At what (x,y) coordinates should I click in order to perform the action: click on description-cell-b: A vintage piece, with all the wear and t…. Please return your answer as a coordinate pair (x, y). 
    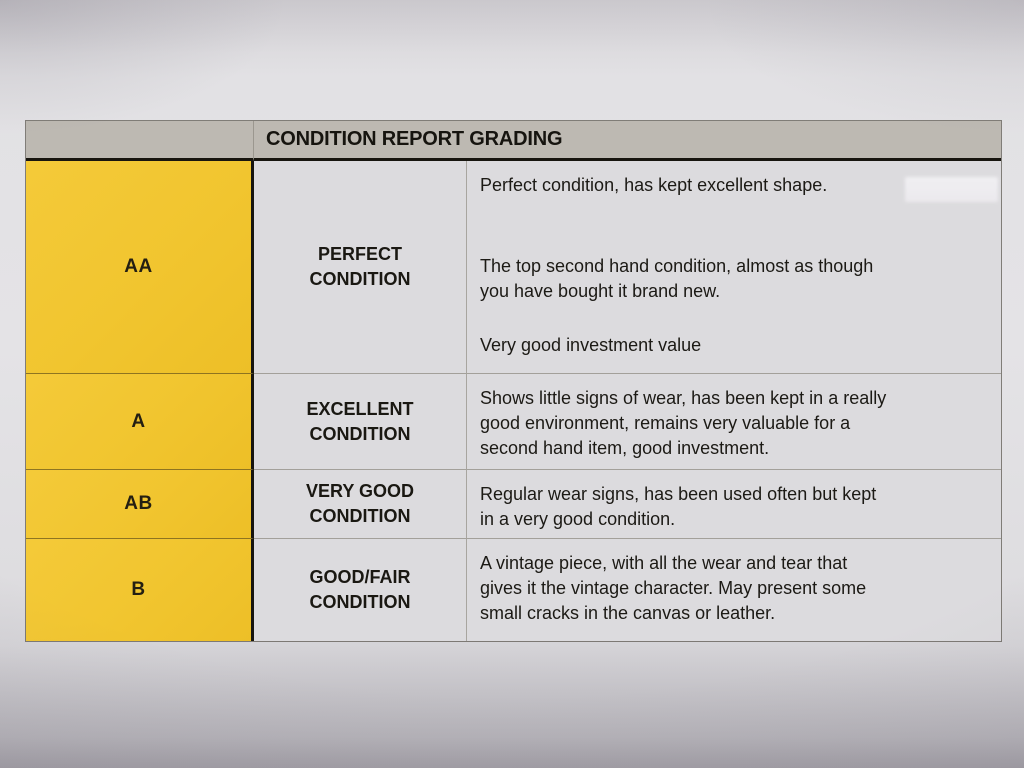
    Looking at the image, I should click on (733, 589).